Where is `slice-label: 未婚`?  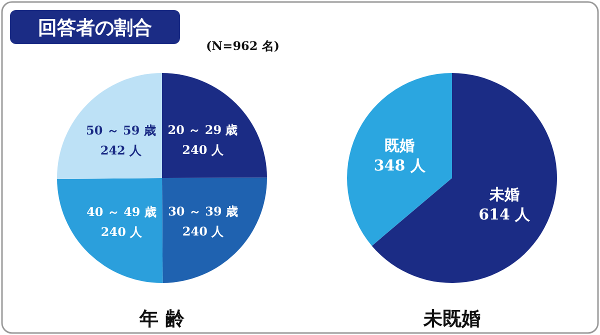
slice-label: 未婚 is located at coordinates (504, 194).